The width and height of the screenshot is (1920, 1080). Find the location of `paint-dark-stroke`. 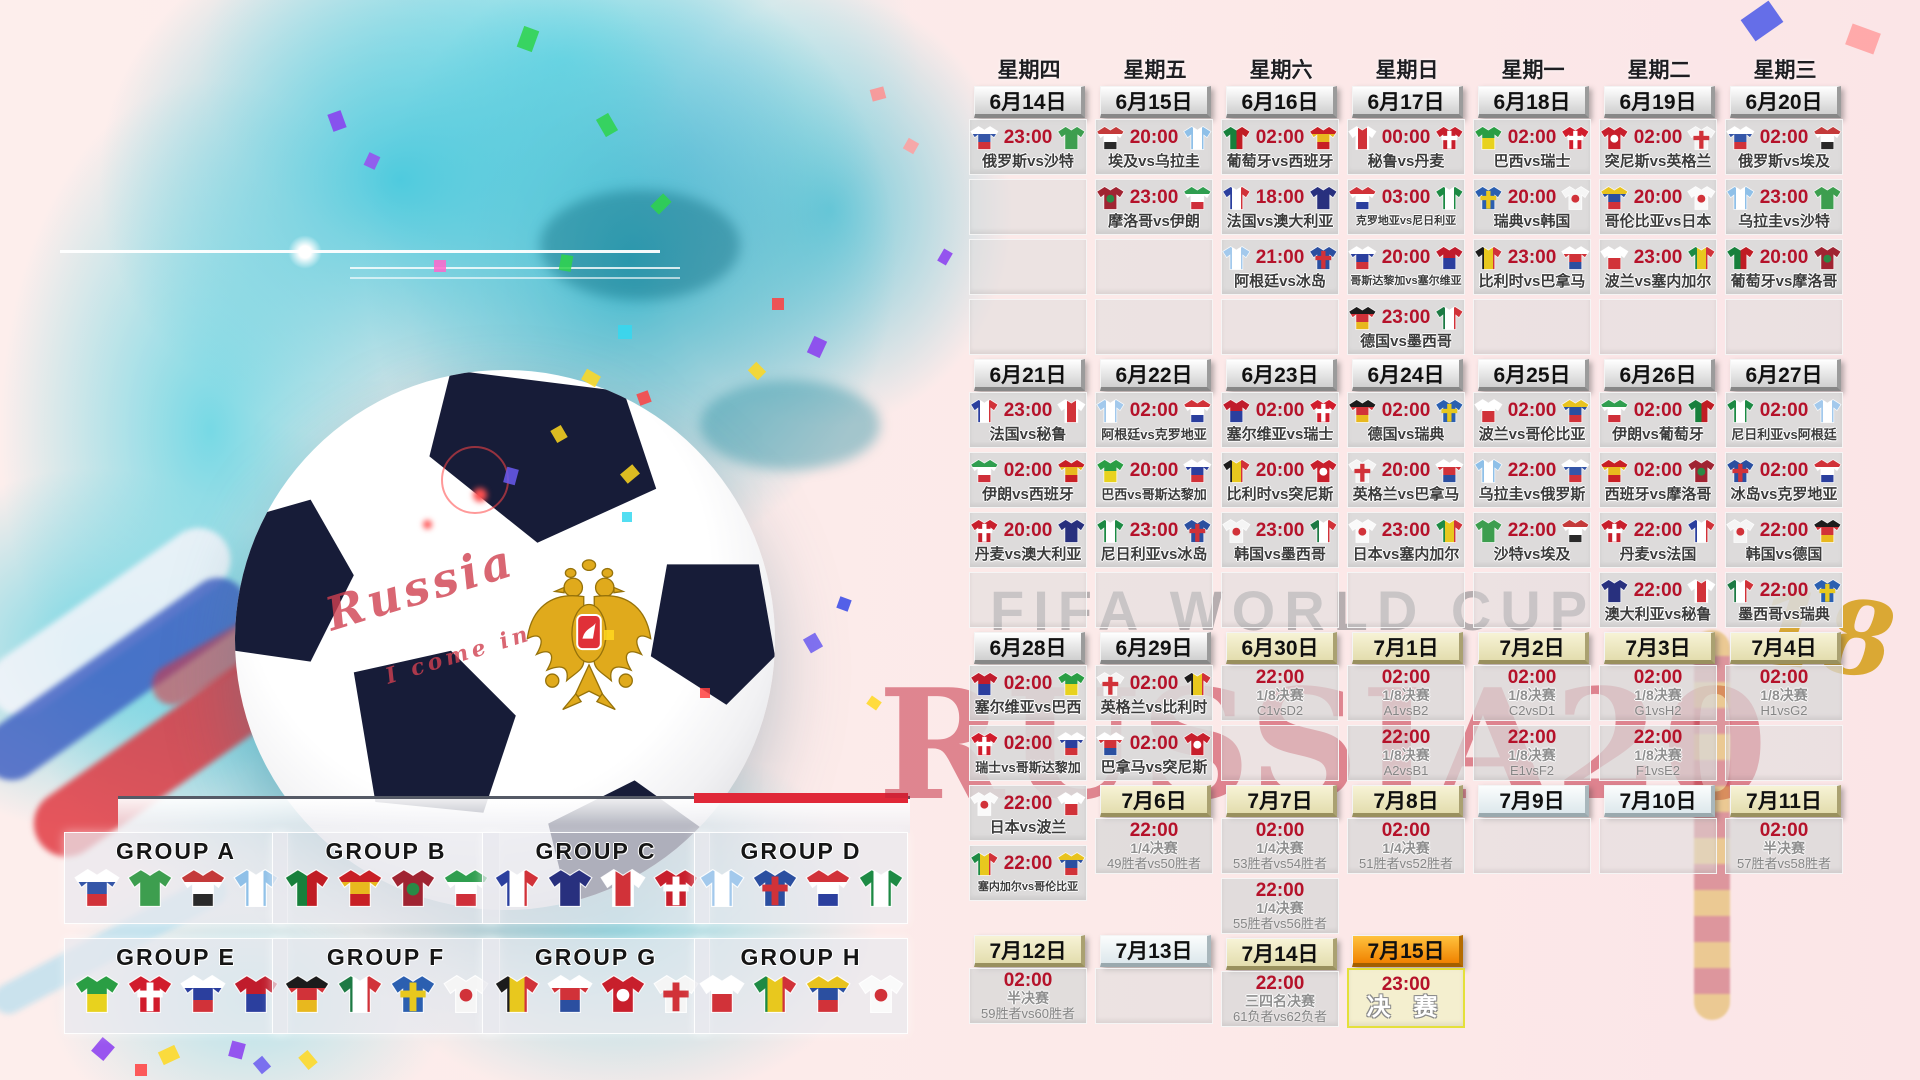

paint-dark-stroke is located at coordinates (640, 245).